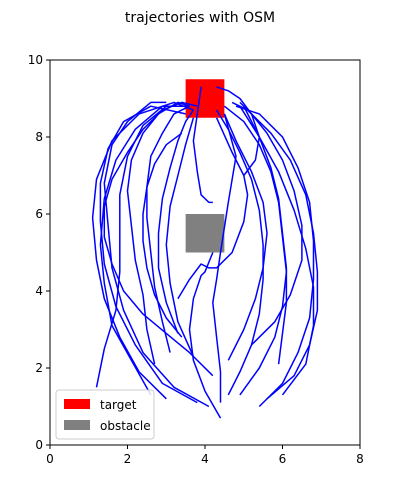 Image resolution: width=400 pixels, height=500 pixels. Describe the element at coordinates (35, 60) in the screenshot. I see `y-tick-label-10: 10` at that location.